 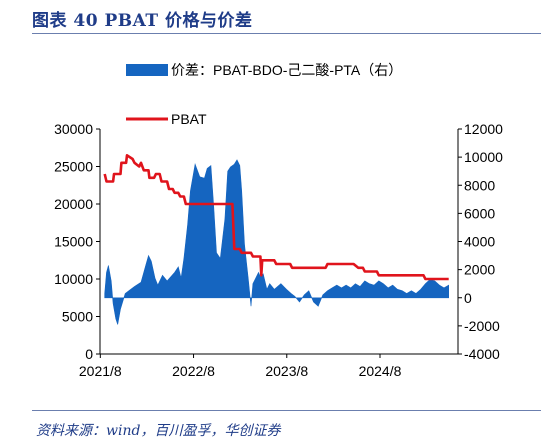 I want to click on right-tick-label: -2000, so click(x=482, y=326).